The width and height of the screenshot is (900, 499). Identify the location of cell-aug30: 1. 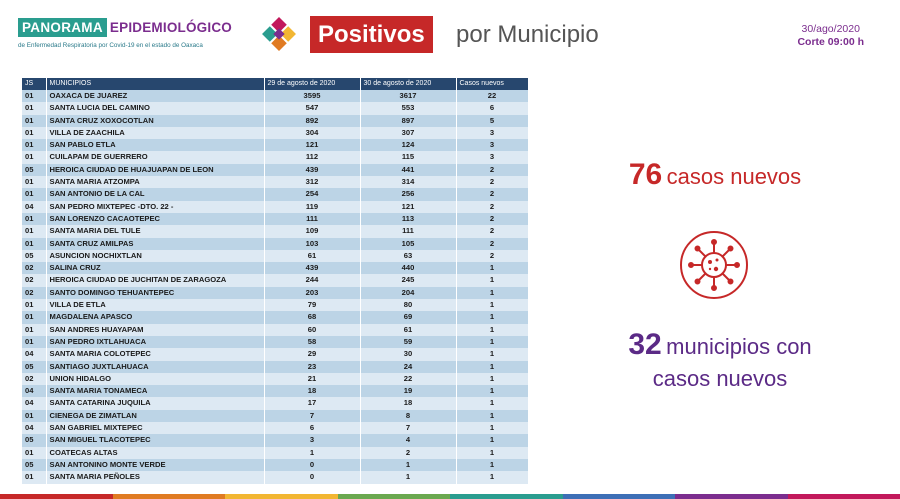
(408, 477).